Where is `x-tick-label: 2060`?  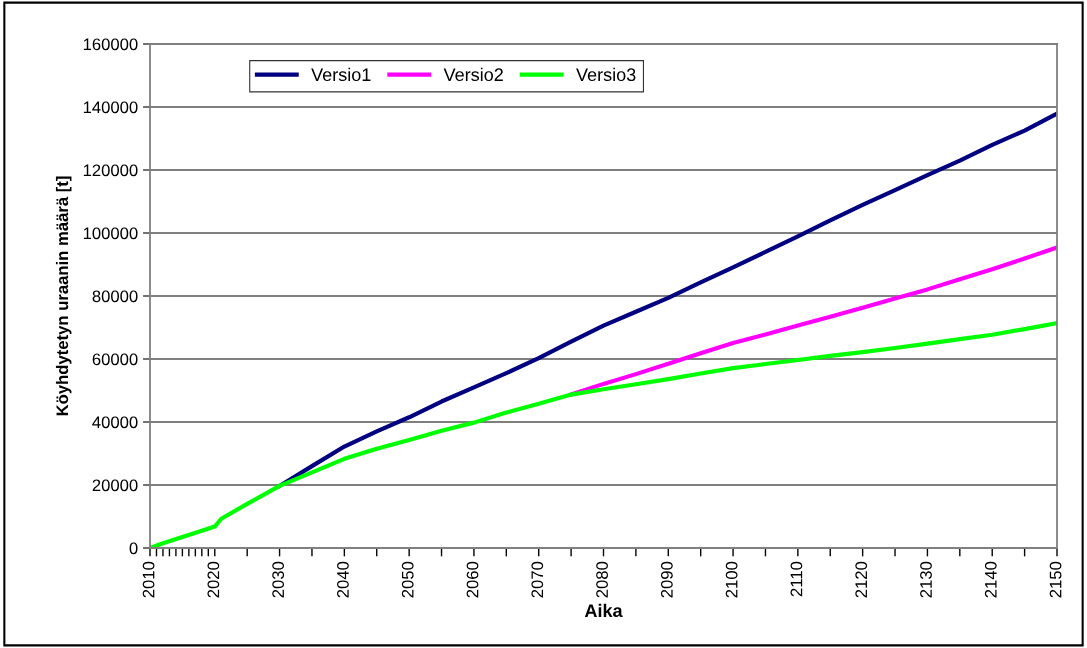
x-tick-label: 2060 is located at coordinates (472, 579).